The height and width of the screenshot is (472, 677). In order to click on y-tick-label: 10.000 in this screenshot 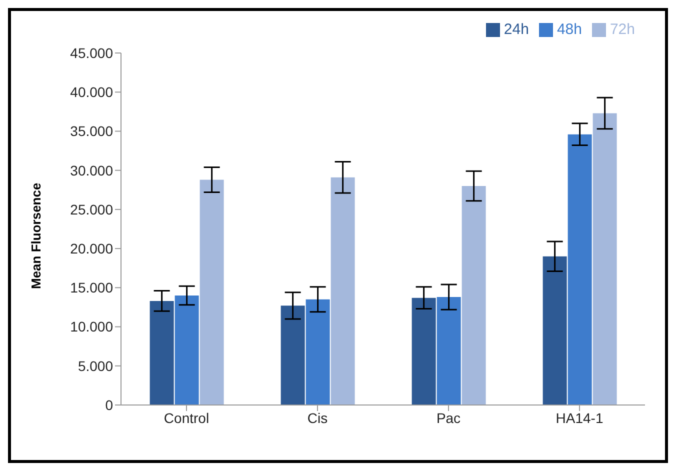, I will do `click(92, 326)`.